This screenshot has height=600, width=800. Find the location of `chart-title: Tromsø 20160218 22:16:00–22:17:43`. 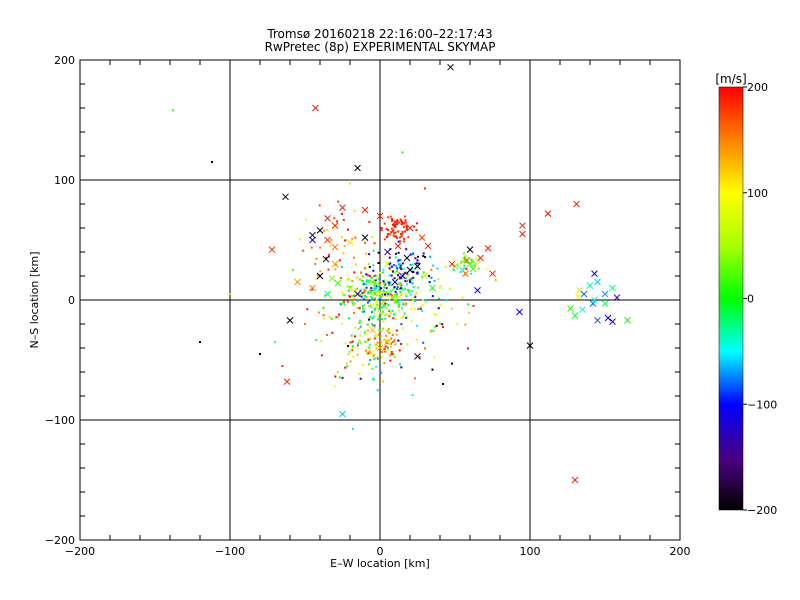

chart-title: Tromsø 20160218 22:16:00–22:17:43 is located at coordinates (379, 34).